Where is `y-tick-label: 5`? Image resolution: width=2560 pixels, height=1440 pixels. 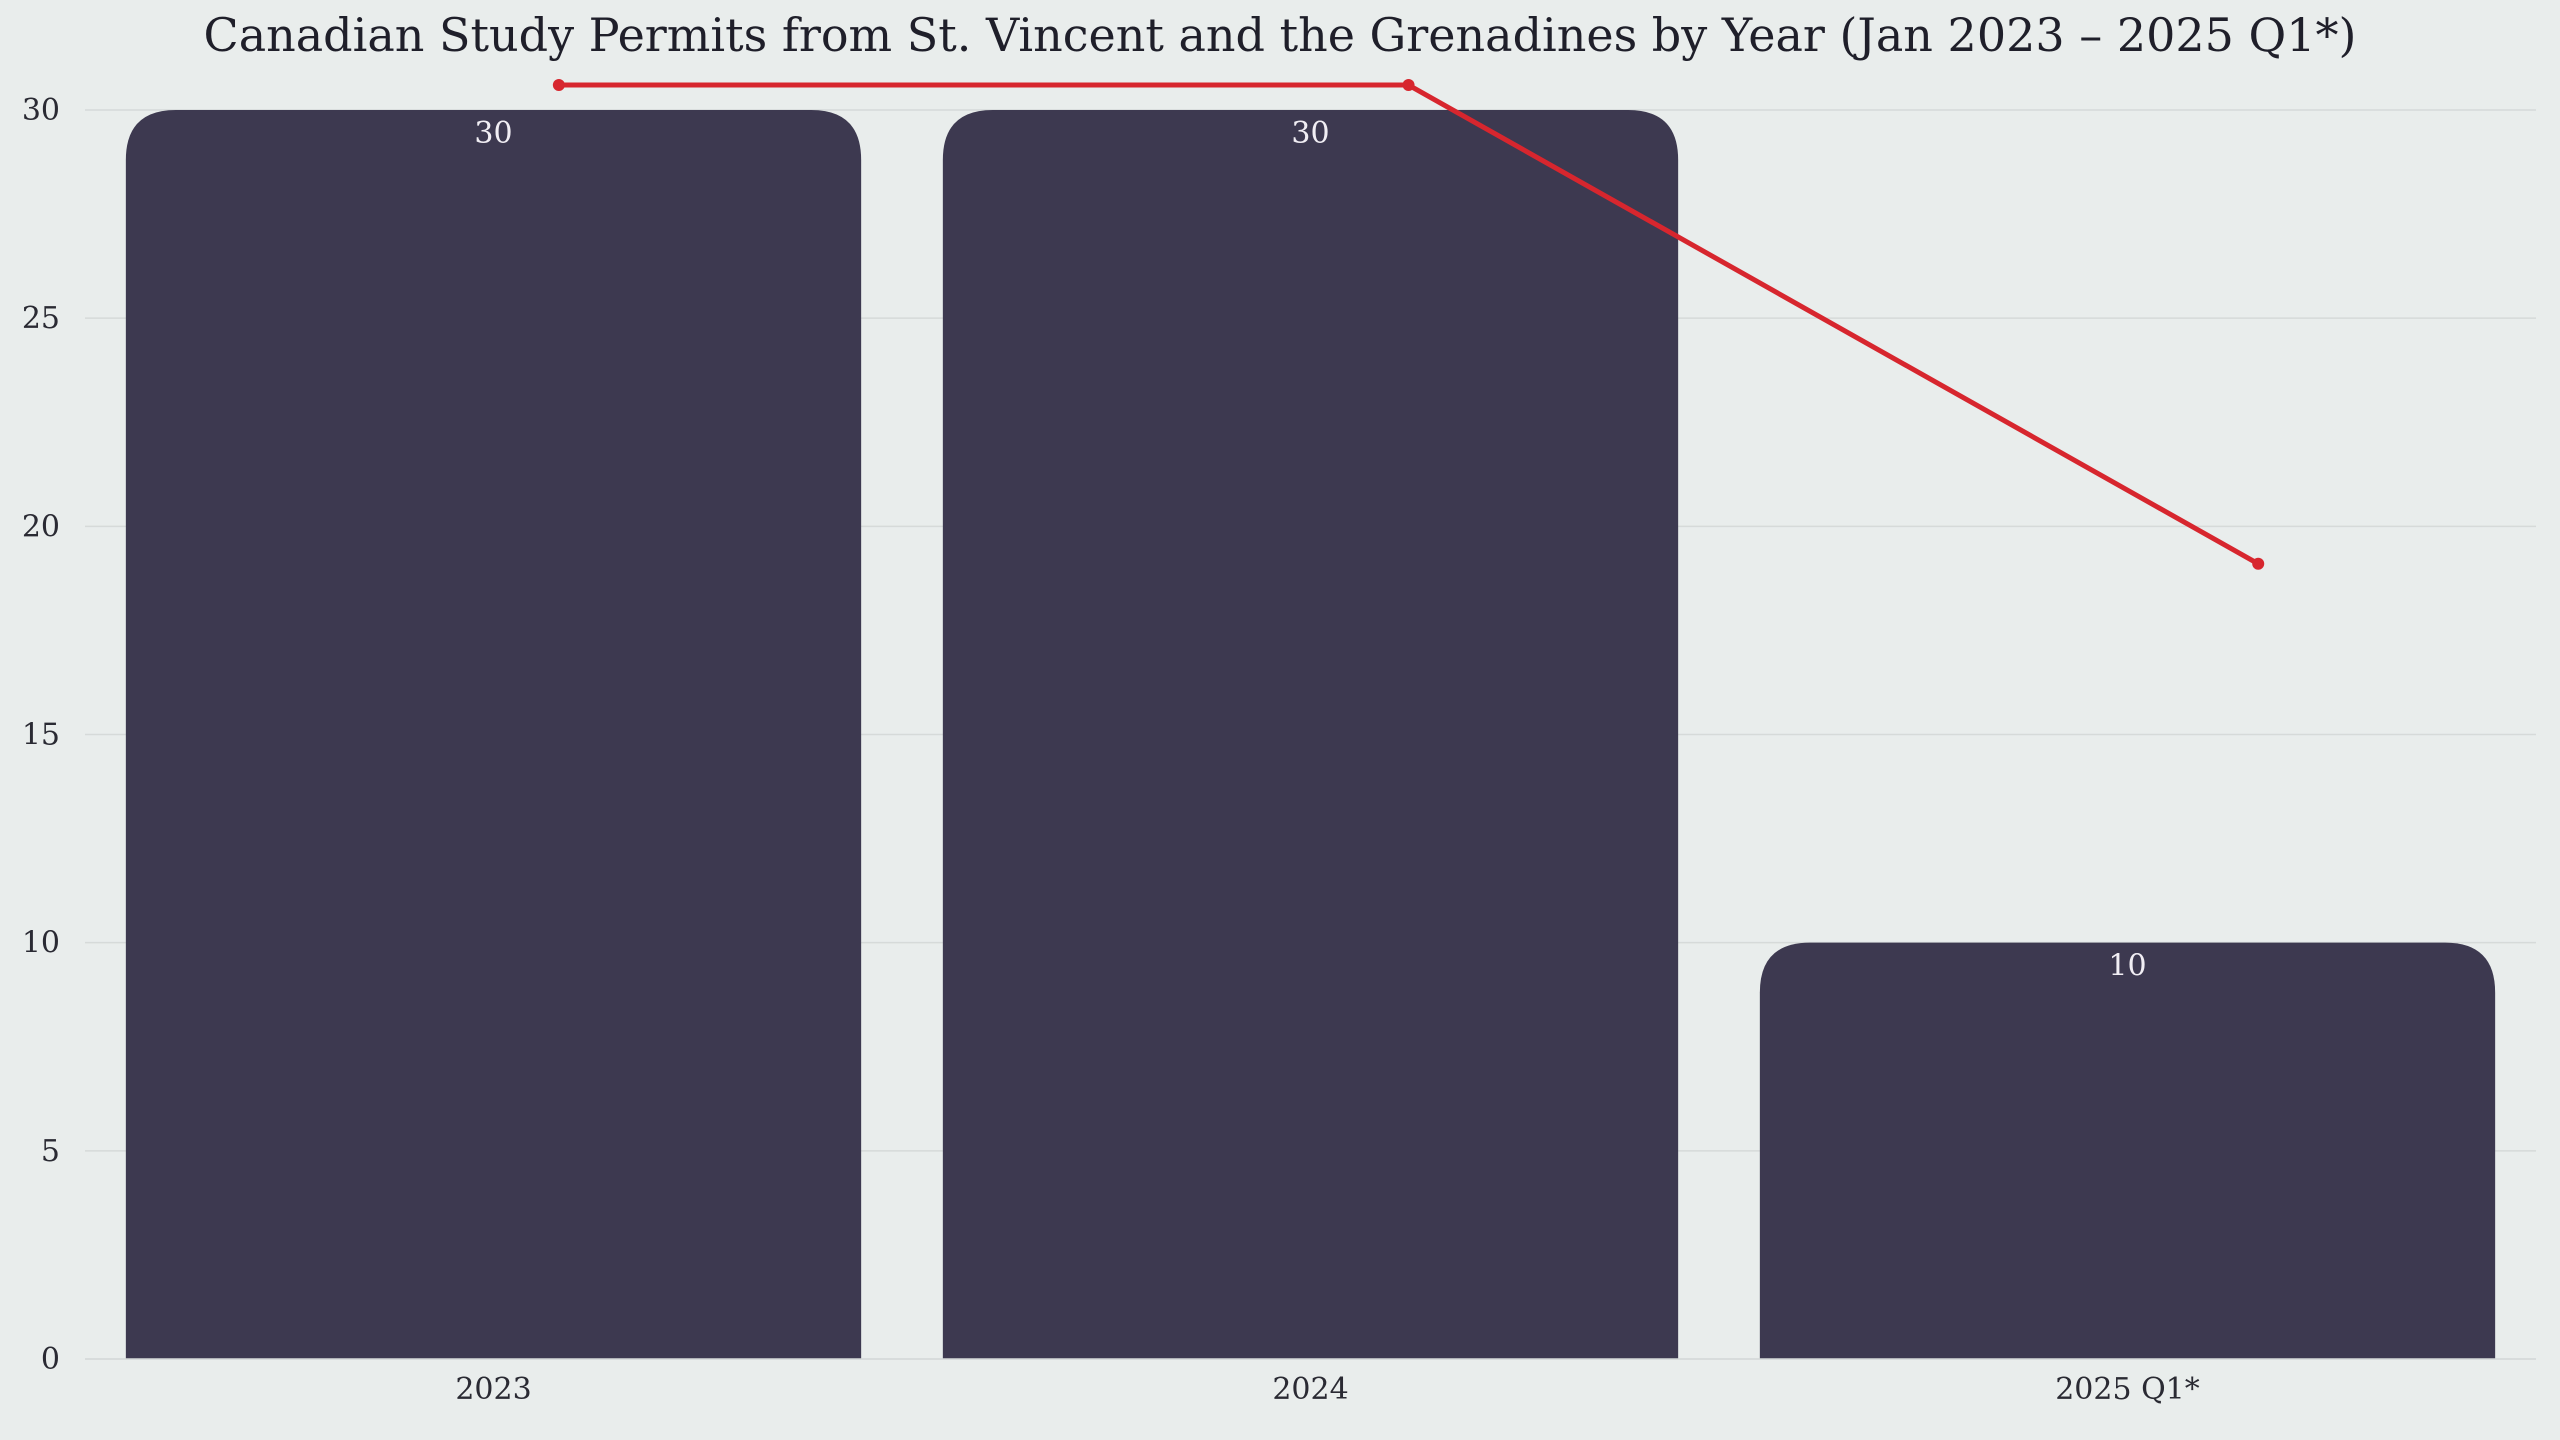 y-tick-label: 5 is located at coordinates (50, 1151).